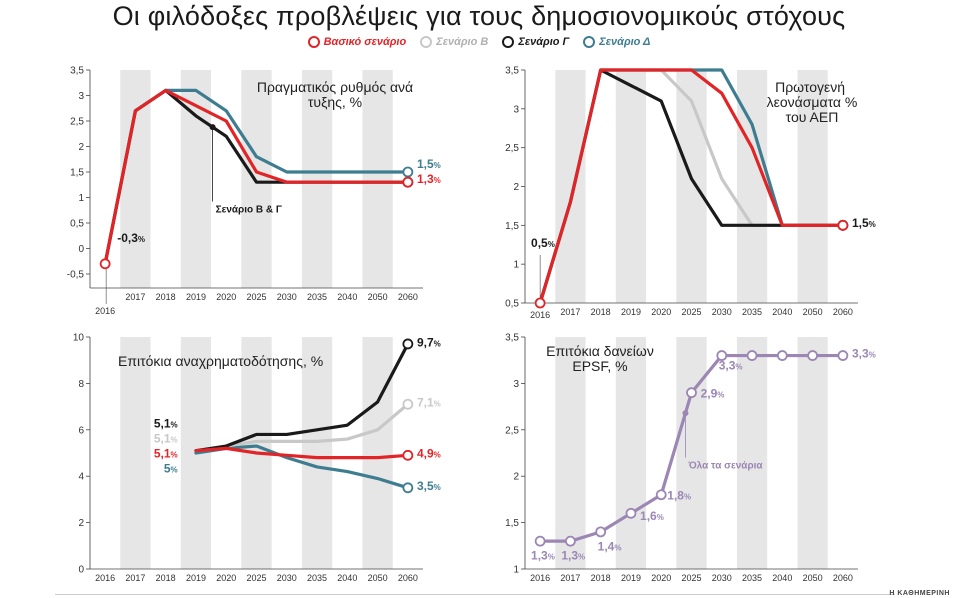 The width and height of the screenshot is (958, 598). What do you see at coordinates (919, 593) in the screenshot?
I see `credit: Η ΚΑΘΗΜΕΡΙΝΗ` at bounding box center [919, 593].